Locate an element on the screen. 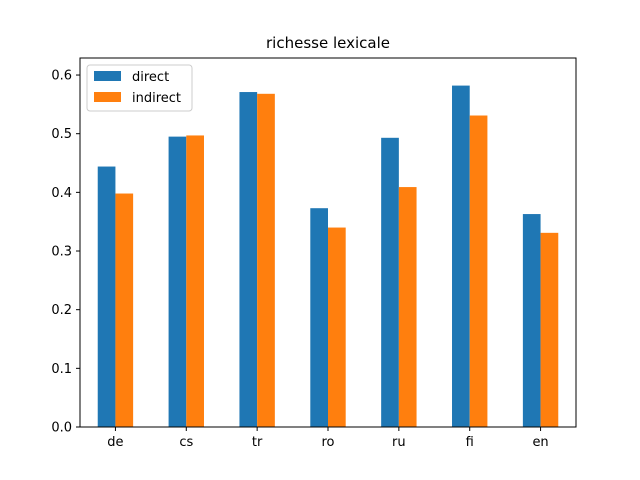 This screenshot has height=480, width=640. y-tick-label: 0.4 is located at coordinates (61, 193).